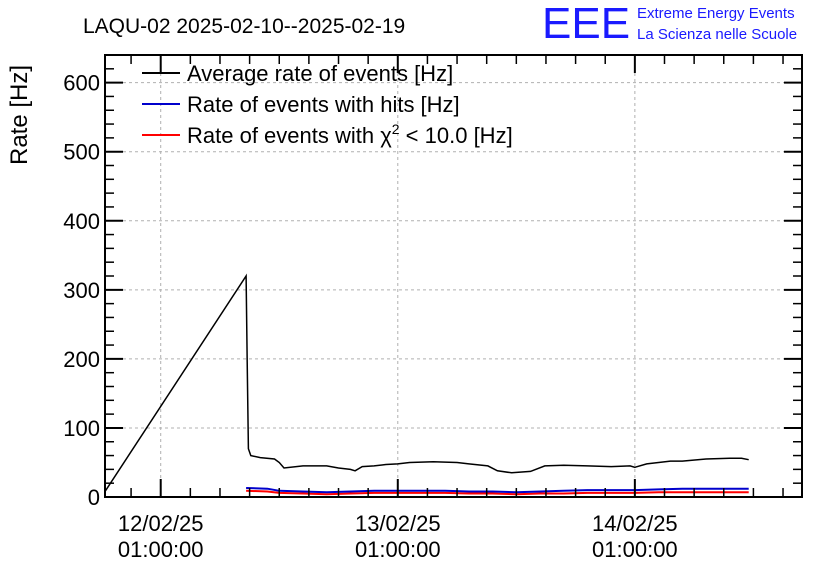 The image size is (836, 572). What do you see at coordinates (81, 359) in the screenshot?
I see `y-tick-label: 200` at bounding box center [81, 359].